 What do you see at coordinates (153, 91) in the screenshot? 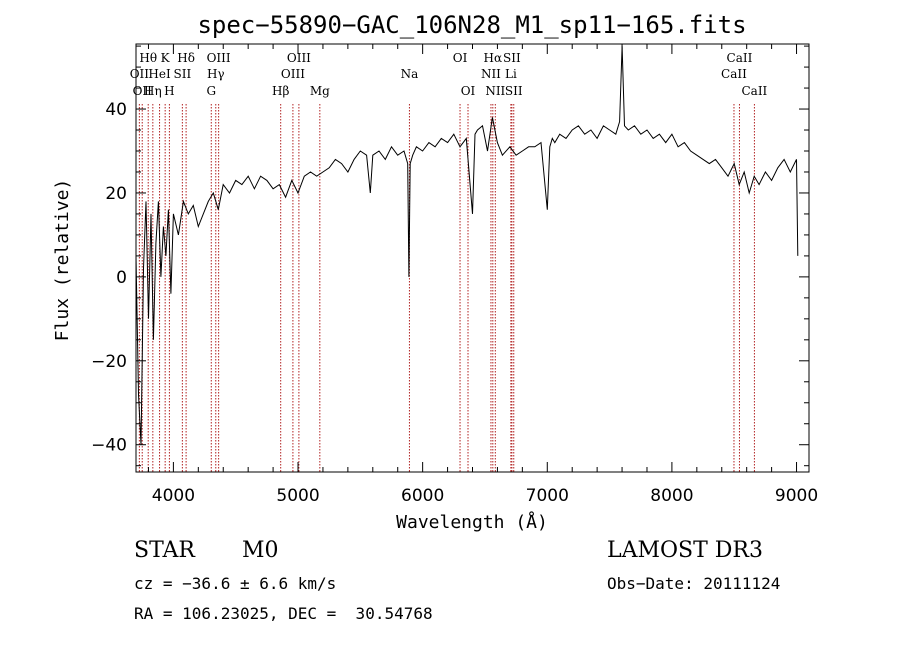
I see `line-label-3: Hη` at bounding box center [153, 91].